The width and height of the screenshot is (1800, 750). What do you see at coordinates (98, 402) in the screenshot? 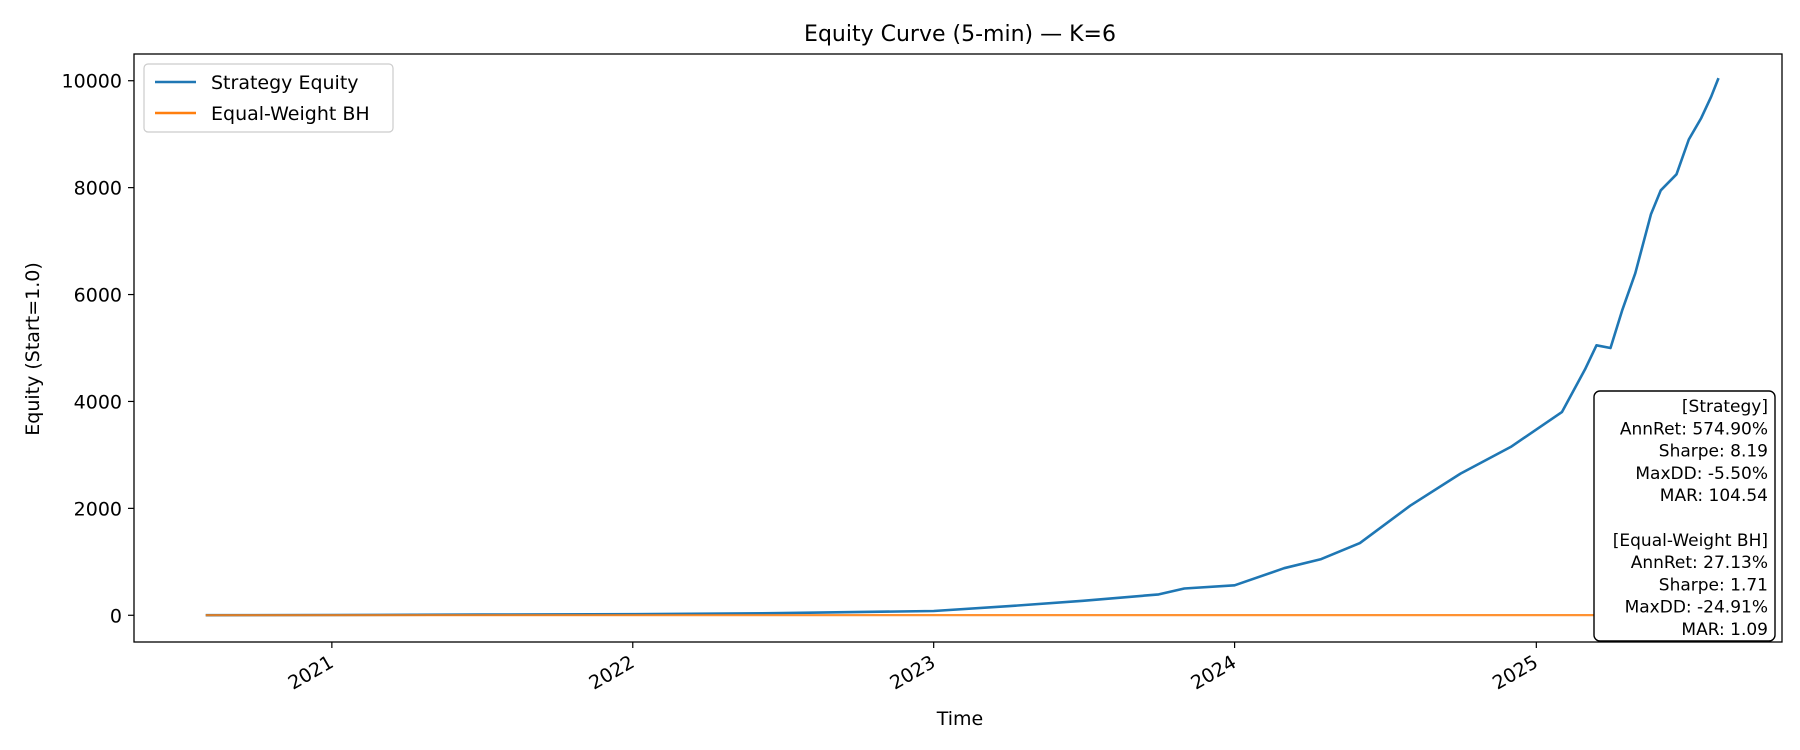
I see `y-tick-label: 4000` at bounding box center [98, 402].